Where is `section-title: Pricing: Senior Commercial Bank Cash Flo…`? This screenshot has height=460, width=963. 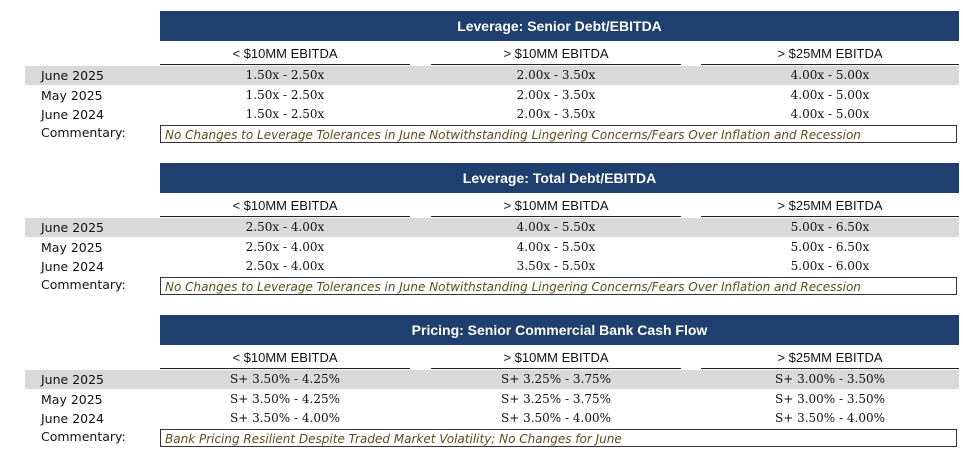 section-title: Pricing: Senior Commercial Bank Cash Flo… is located at coordinates (559, 330).